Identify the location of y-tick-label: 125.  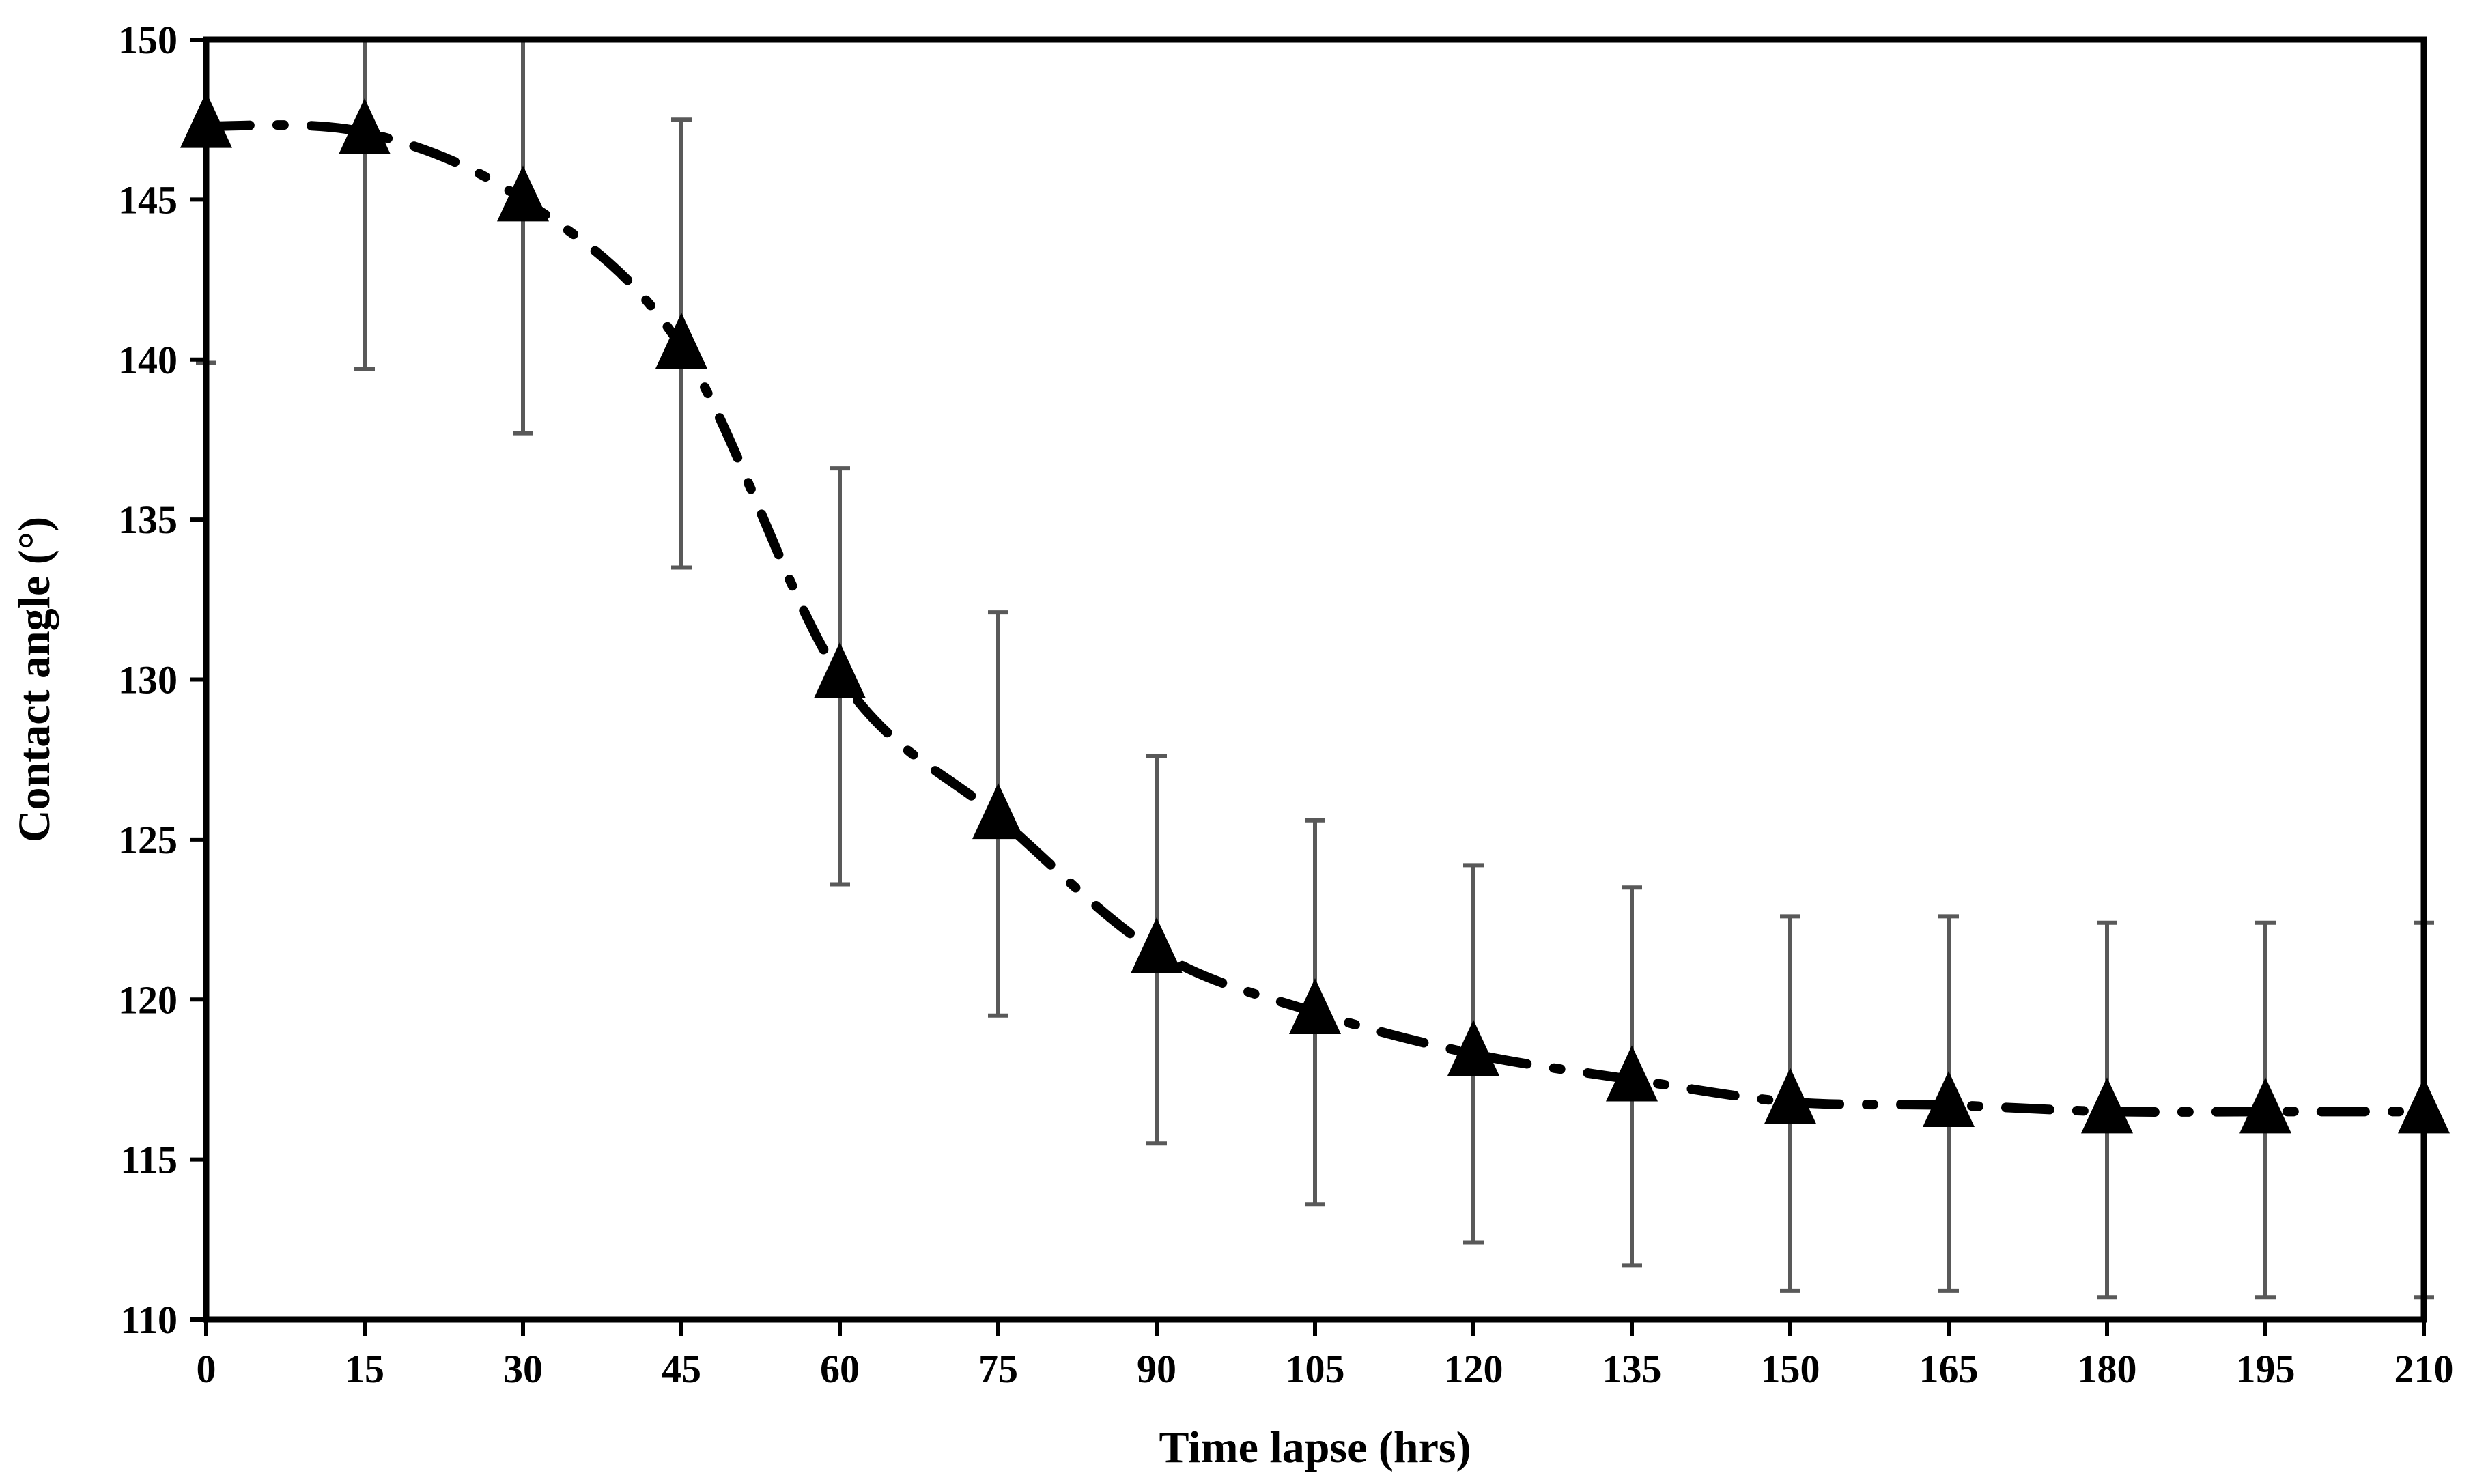
(148, 840).